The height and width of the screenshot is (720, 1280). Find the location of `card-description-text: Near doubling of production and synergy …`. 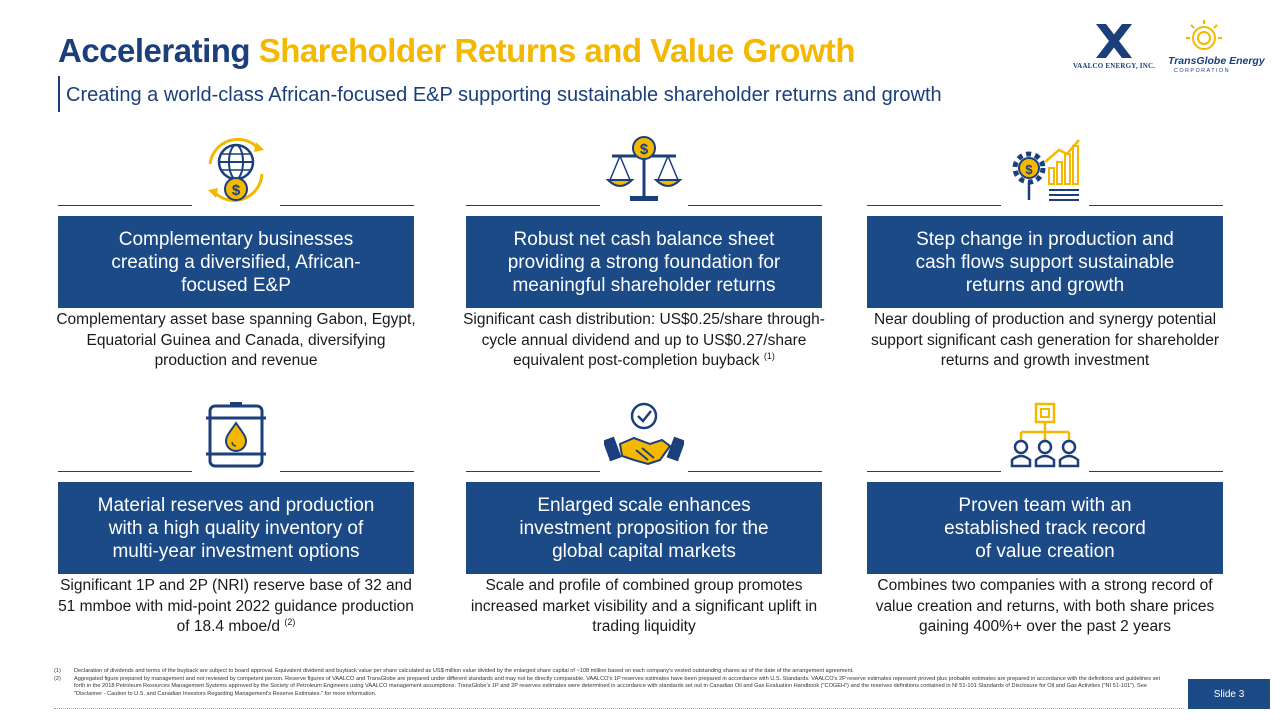

card-description-text: Near doubling of production and synergy … is located at coordinates (1045, 340).